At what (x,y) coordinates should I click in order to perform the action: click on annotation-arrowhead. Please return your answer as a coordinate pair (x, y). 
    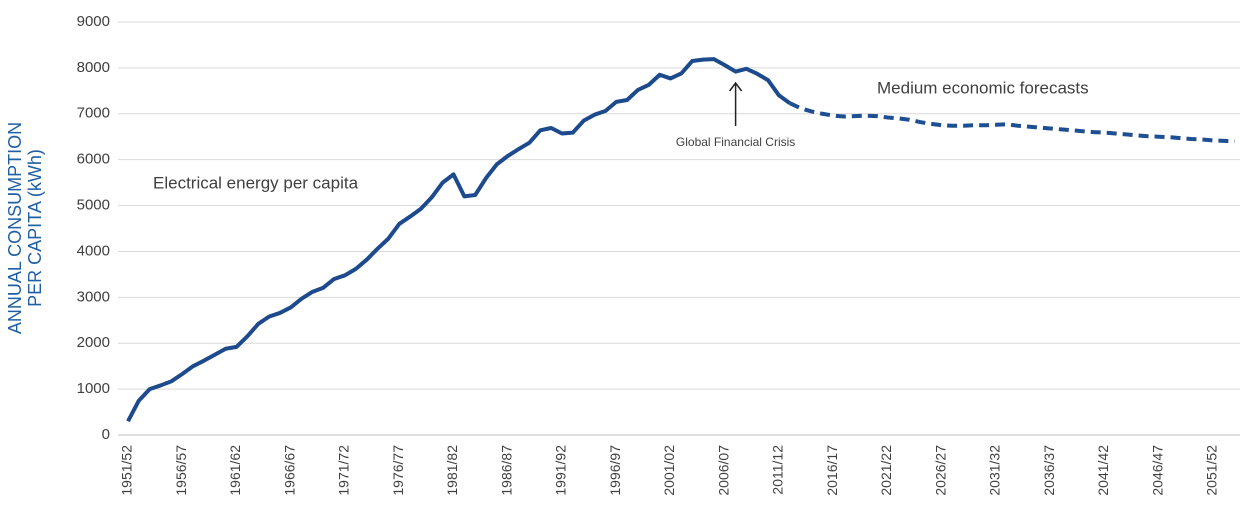
    Looking at the image, I should click on (736, 86).